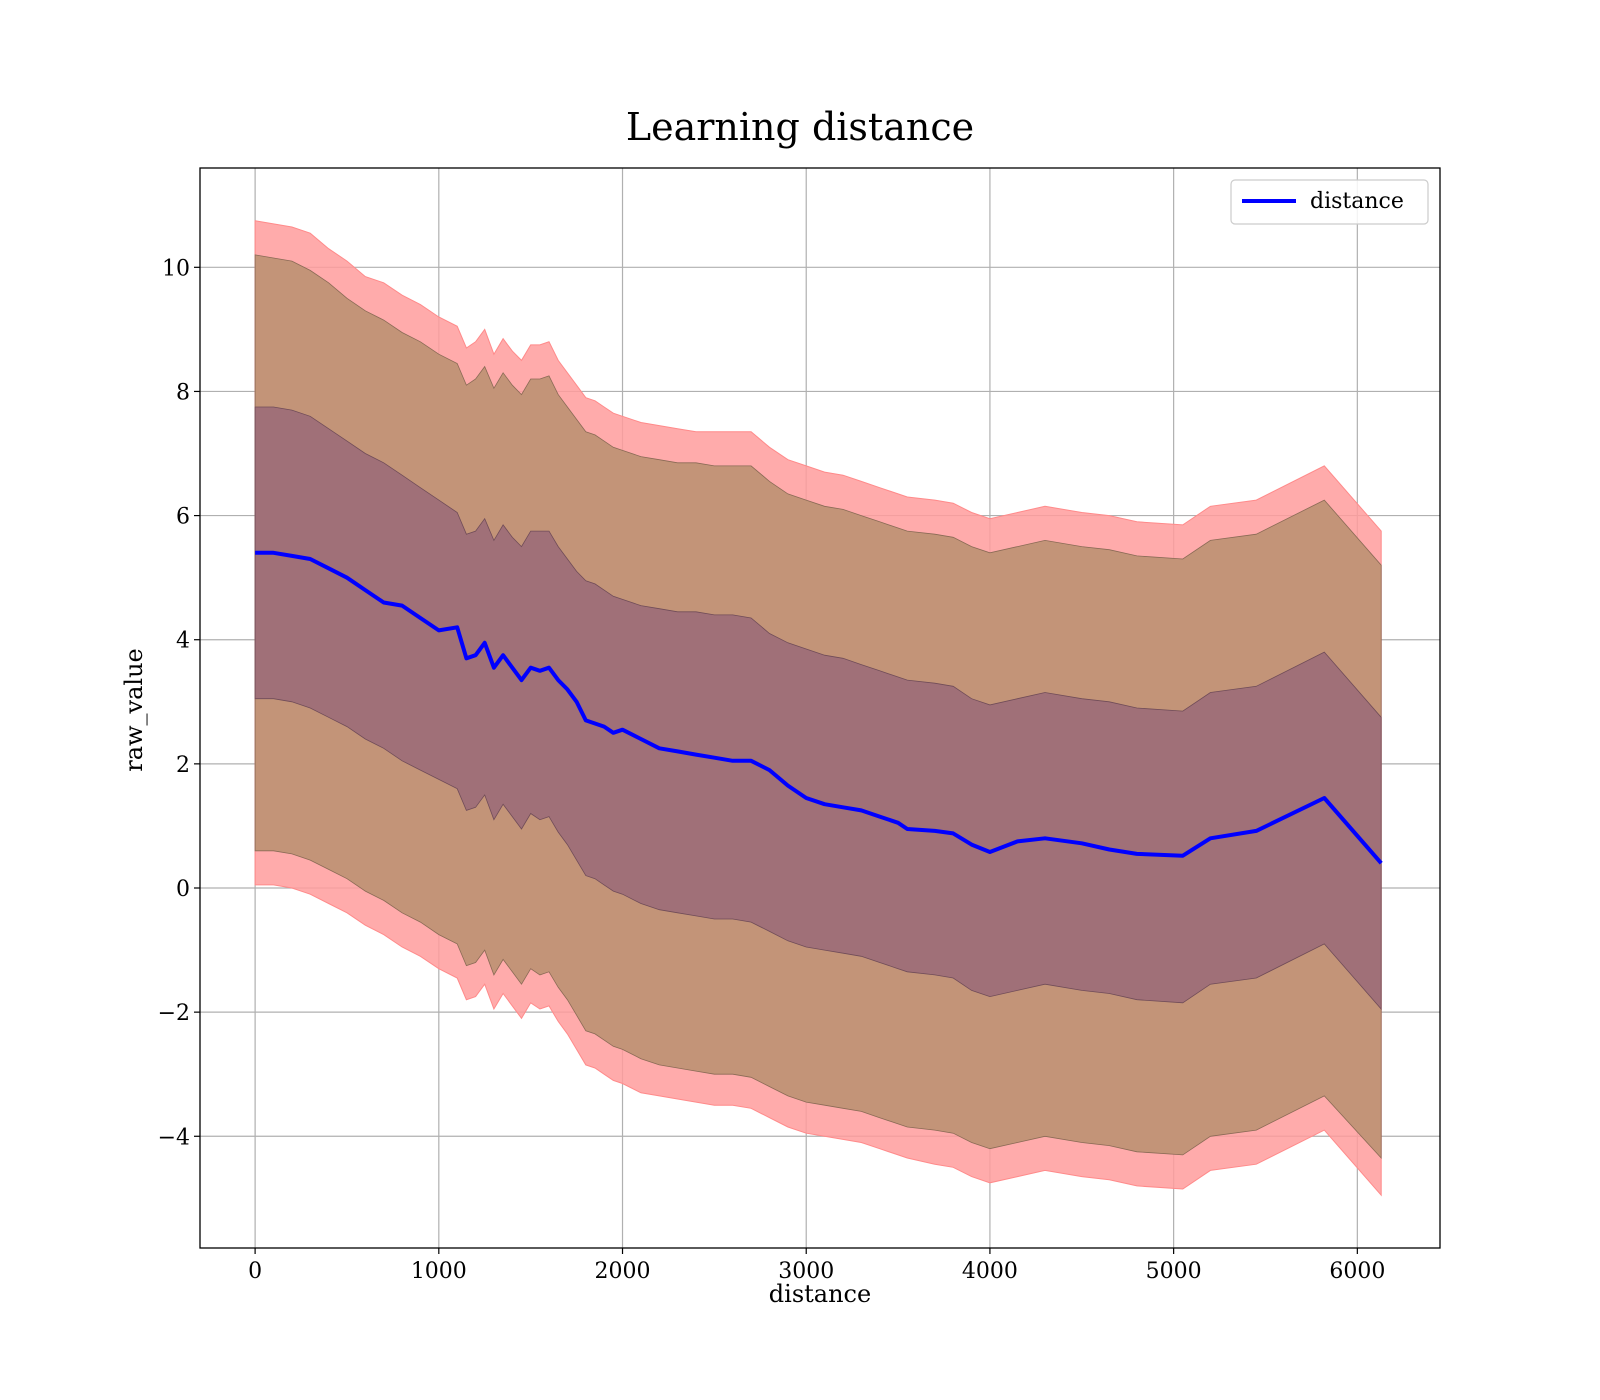 Image resolution: width=1600 pixels, height=1400 pixels. I want to click on x-tick-label: 0, so click(255, 1271).